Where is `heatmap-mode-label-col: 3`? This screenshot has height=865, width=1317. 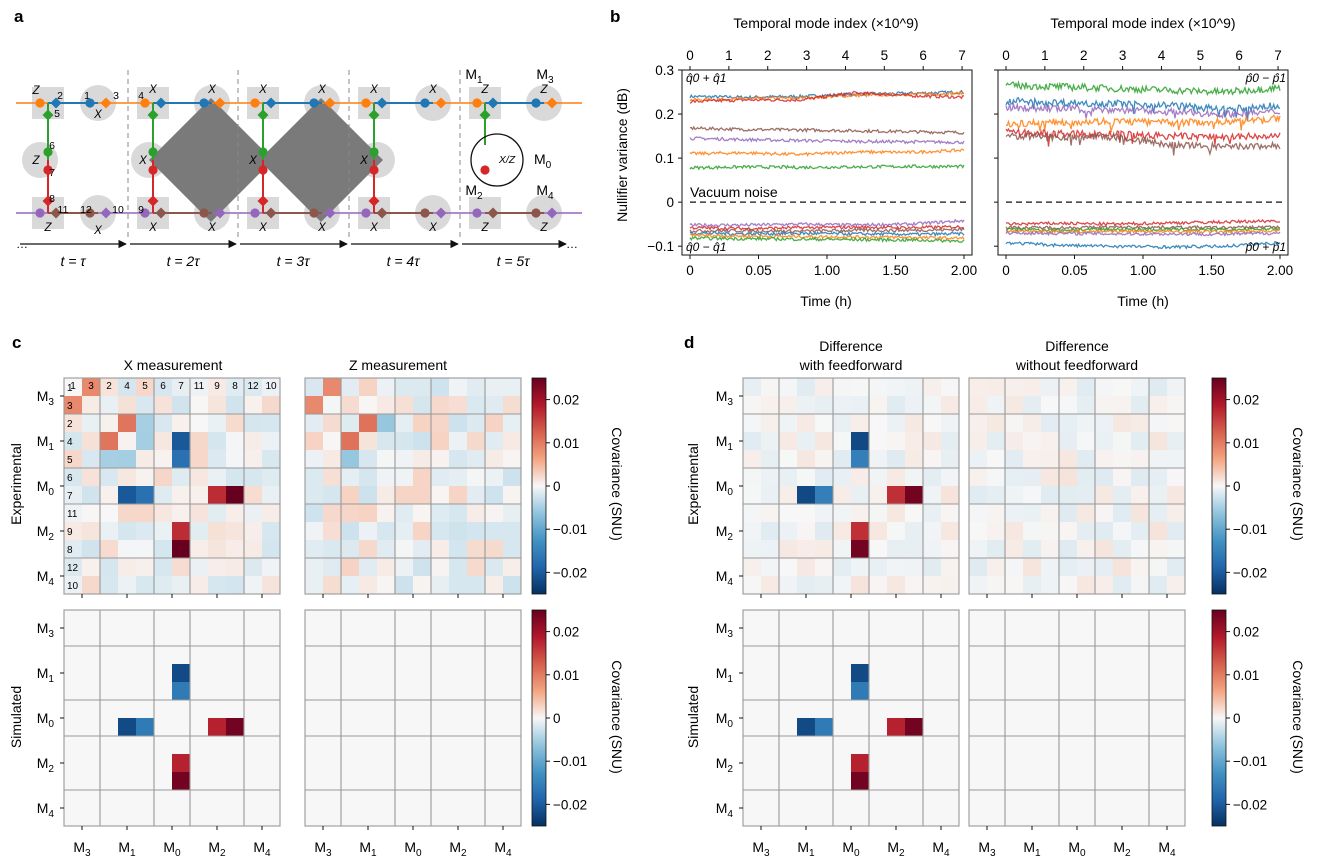 heatmap-mode-label-col: 3 is located at coordinates (91, 386).